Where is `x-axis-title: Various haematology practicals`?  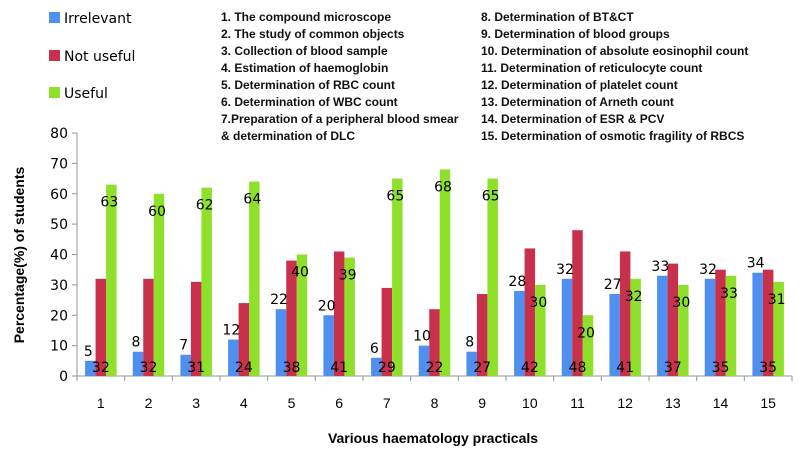
x-axis-title: Various haematology practicals is located at coordinates (433, 438).